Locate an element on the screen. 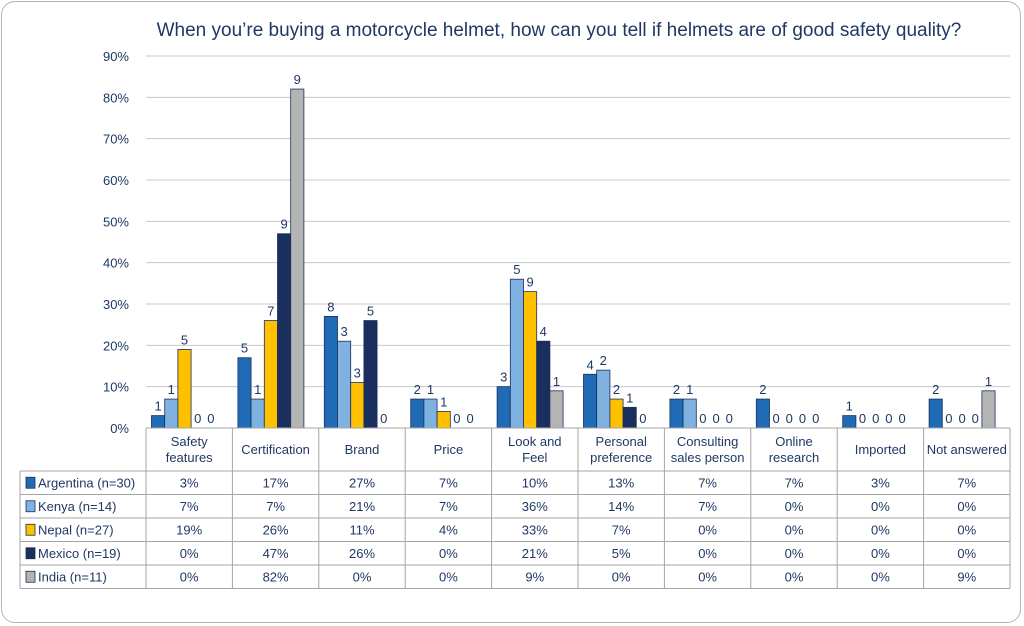  legend-label: Kenya (n=14) is located at coordinates (77, 506).